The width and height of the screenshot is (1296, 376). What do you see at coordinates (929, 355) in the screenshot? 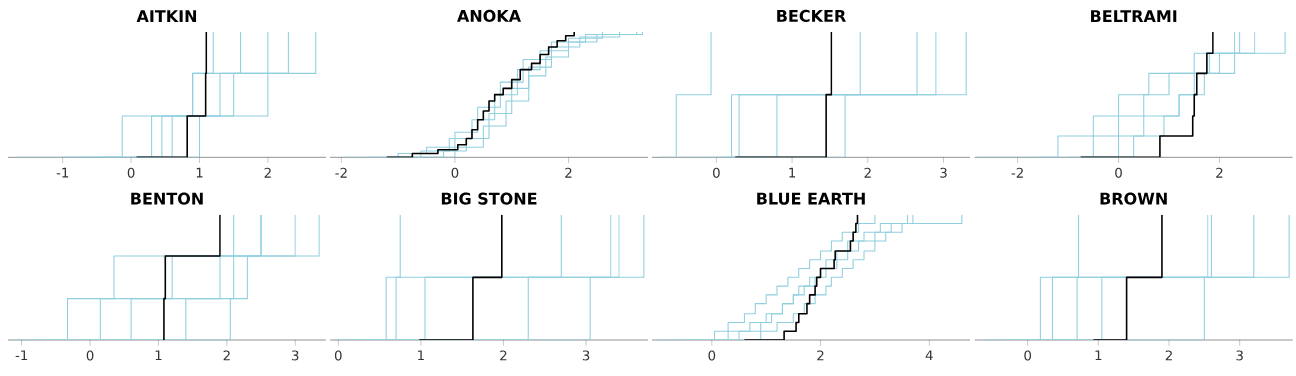
I see `x-tick-label: 4` at bounding box center [929, 355].